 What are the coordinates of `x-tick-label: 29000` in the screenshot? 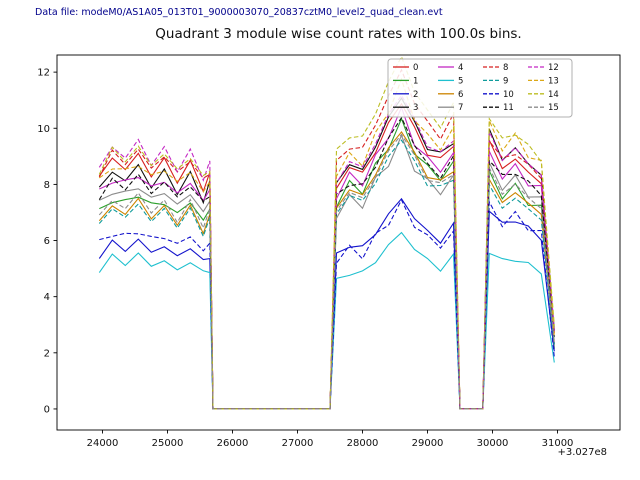 It's located at (428, 443).